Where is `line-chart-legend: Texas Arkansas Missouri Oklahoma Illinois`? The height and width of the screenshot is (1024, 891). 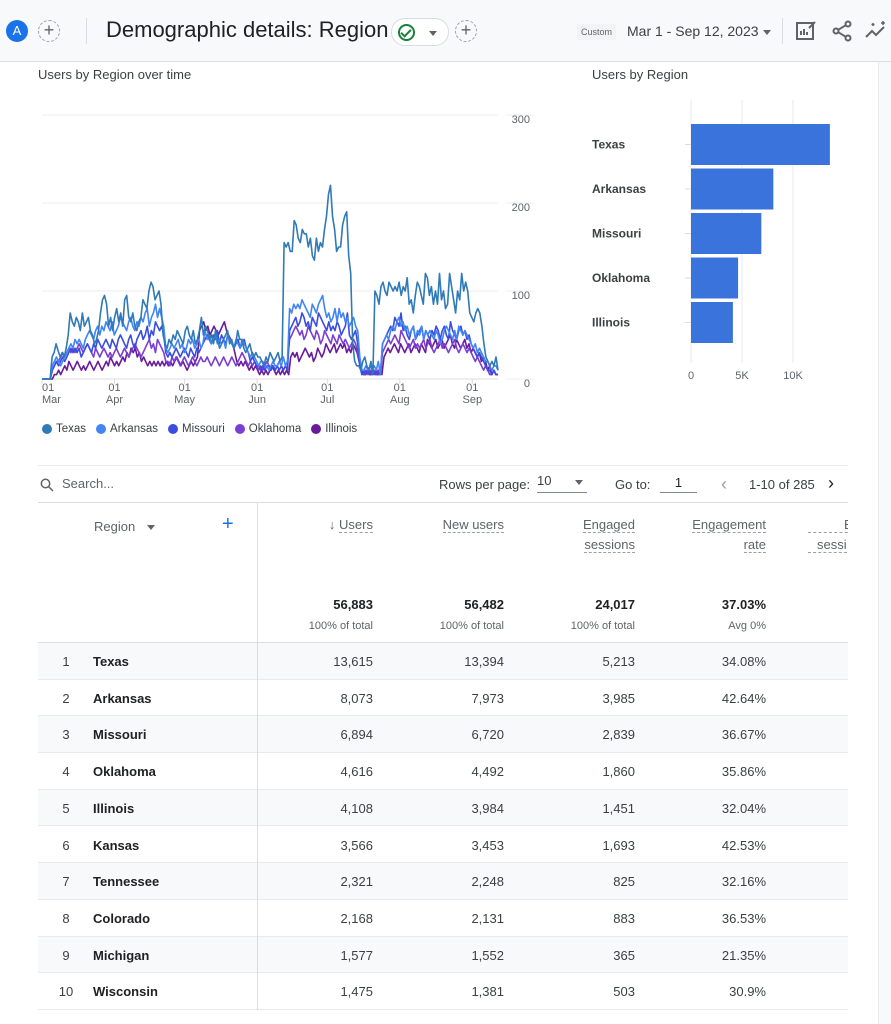
line-chart-legend: Texas Arkansas Missouri Oklahoma Illinois is located at coordinates (199, 429).